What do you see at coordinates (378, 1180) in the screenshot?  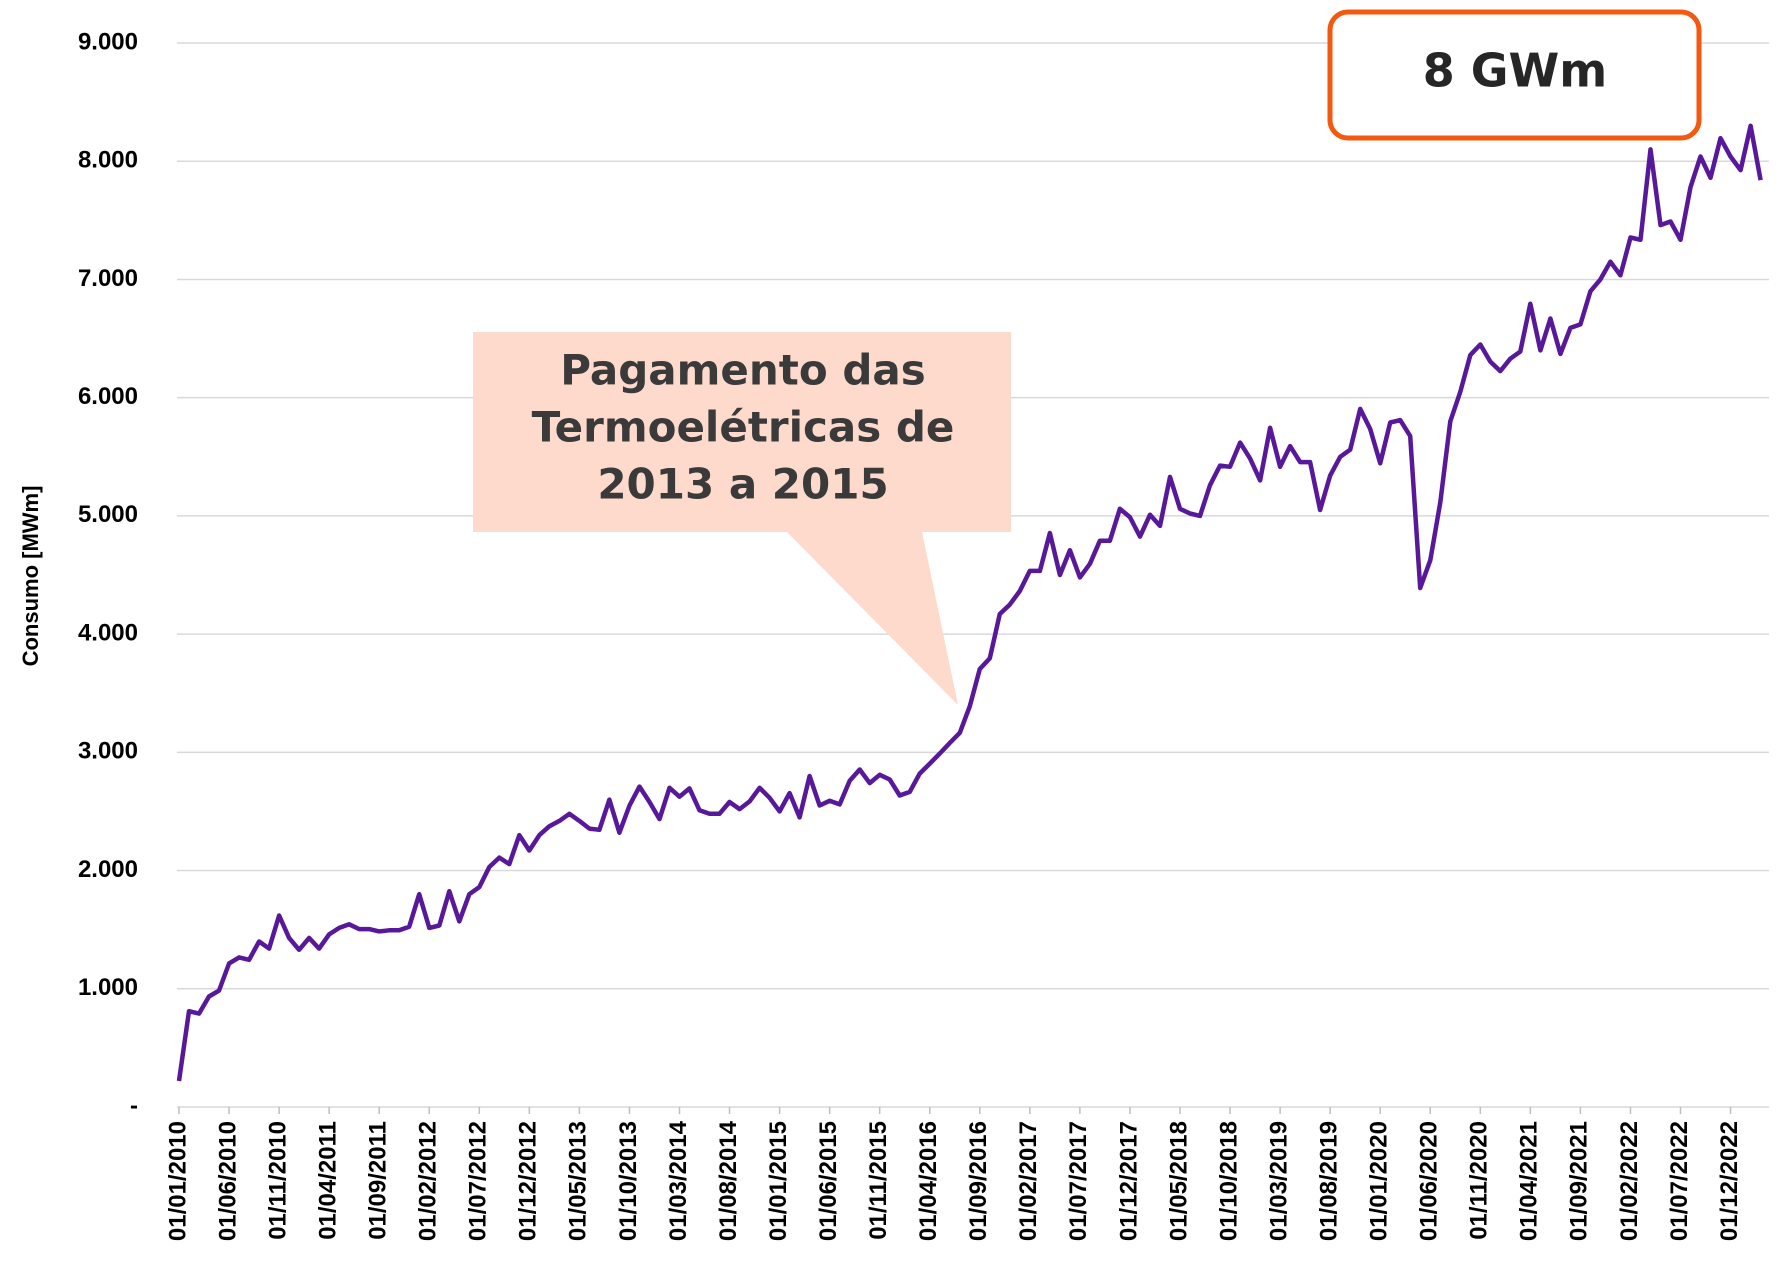 I see `x-tick-label: 01/09/2011` at bounding box center [378, 1180].